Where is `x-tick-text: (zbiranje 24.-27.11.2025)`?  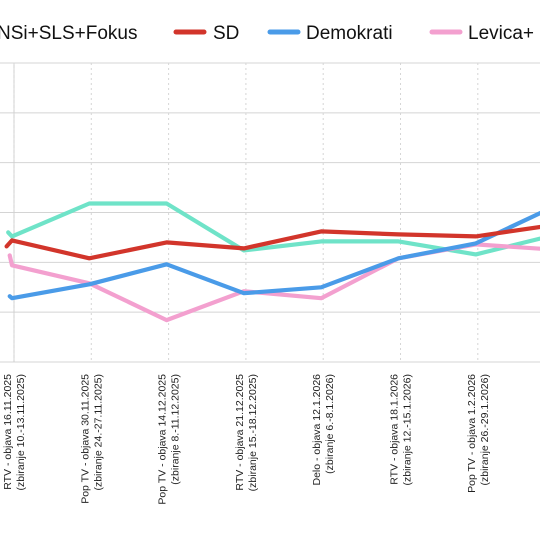
x-tick-text: (zbiranje 24.-27.11.2025) is located at coordinates (98, 432).